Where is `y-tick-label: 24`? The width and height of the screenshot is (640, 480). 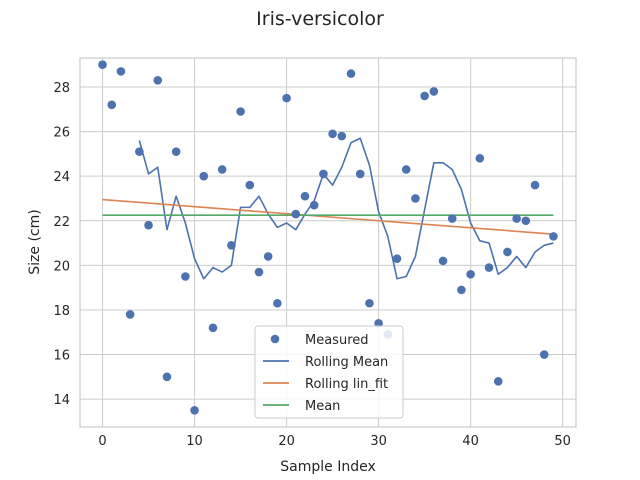
y-tick-label: 24 is located at coordinates (61, 177).